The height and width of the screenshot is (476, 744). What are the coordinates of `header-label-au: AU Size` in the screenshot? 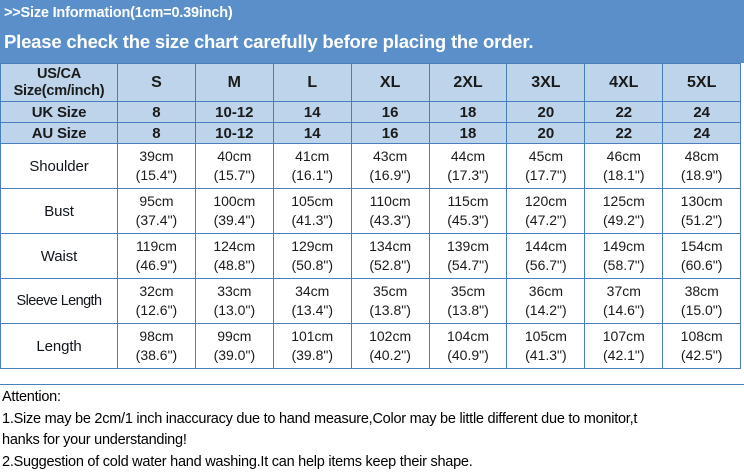 It's located at (59, 133).